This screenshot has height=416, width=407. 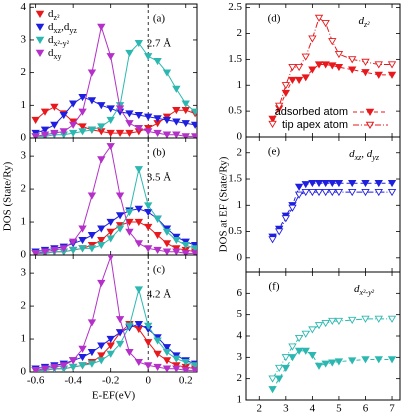 I want to click on x-tick-label: 3, so click(x=286, y=409).